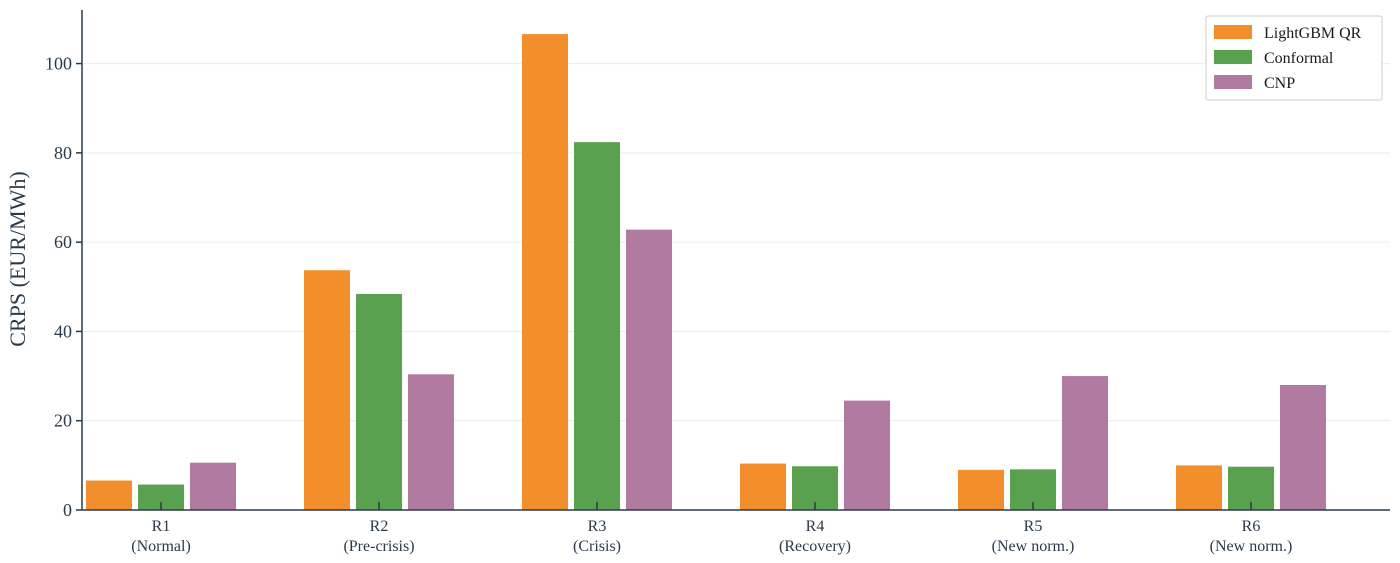 The width and height of the screenshot is (1400, 563). I want to click on y-tick-label: 100, so click(58, 64).